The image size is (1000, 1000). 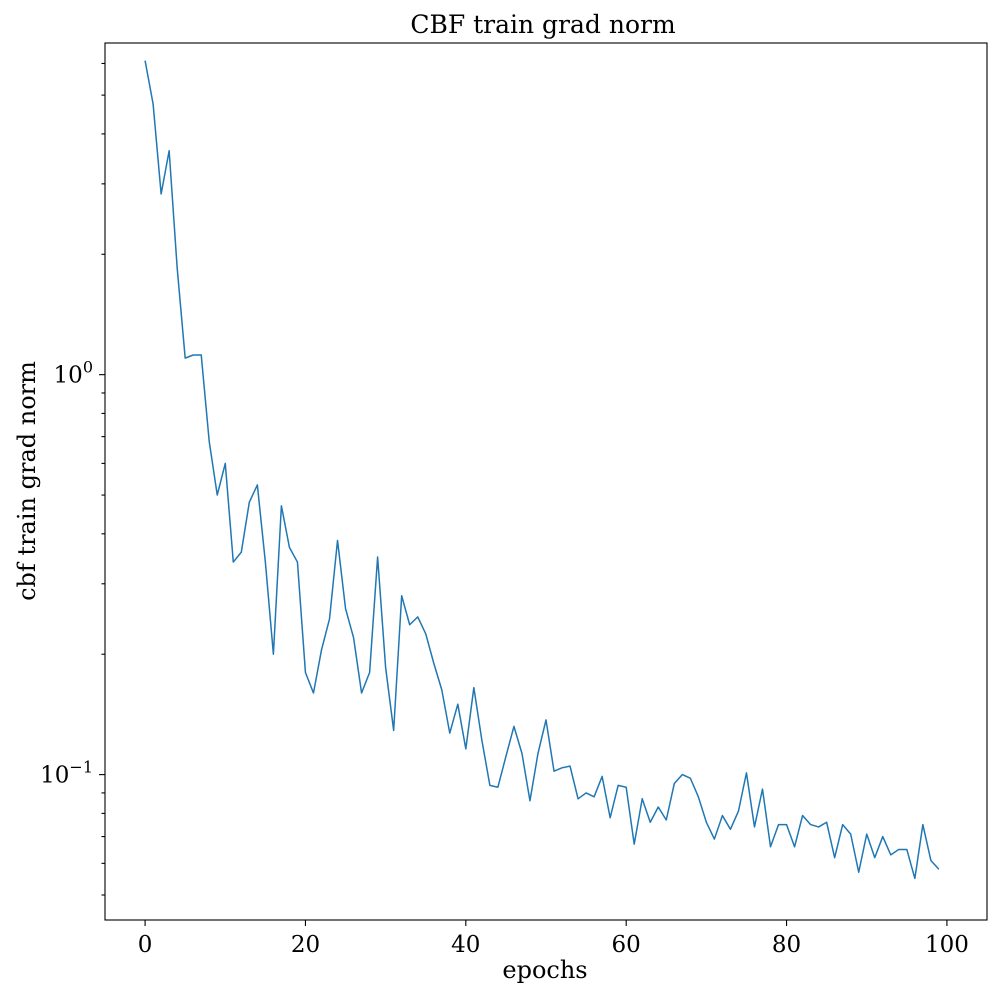 What do you see at coordinates (27, 481) in the screenshot?
I see `y-axis-label: cbf train grad norm` at bounding box center [27, 481].